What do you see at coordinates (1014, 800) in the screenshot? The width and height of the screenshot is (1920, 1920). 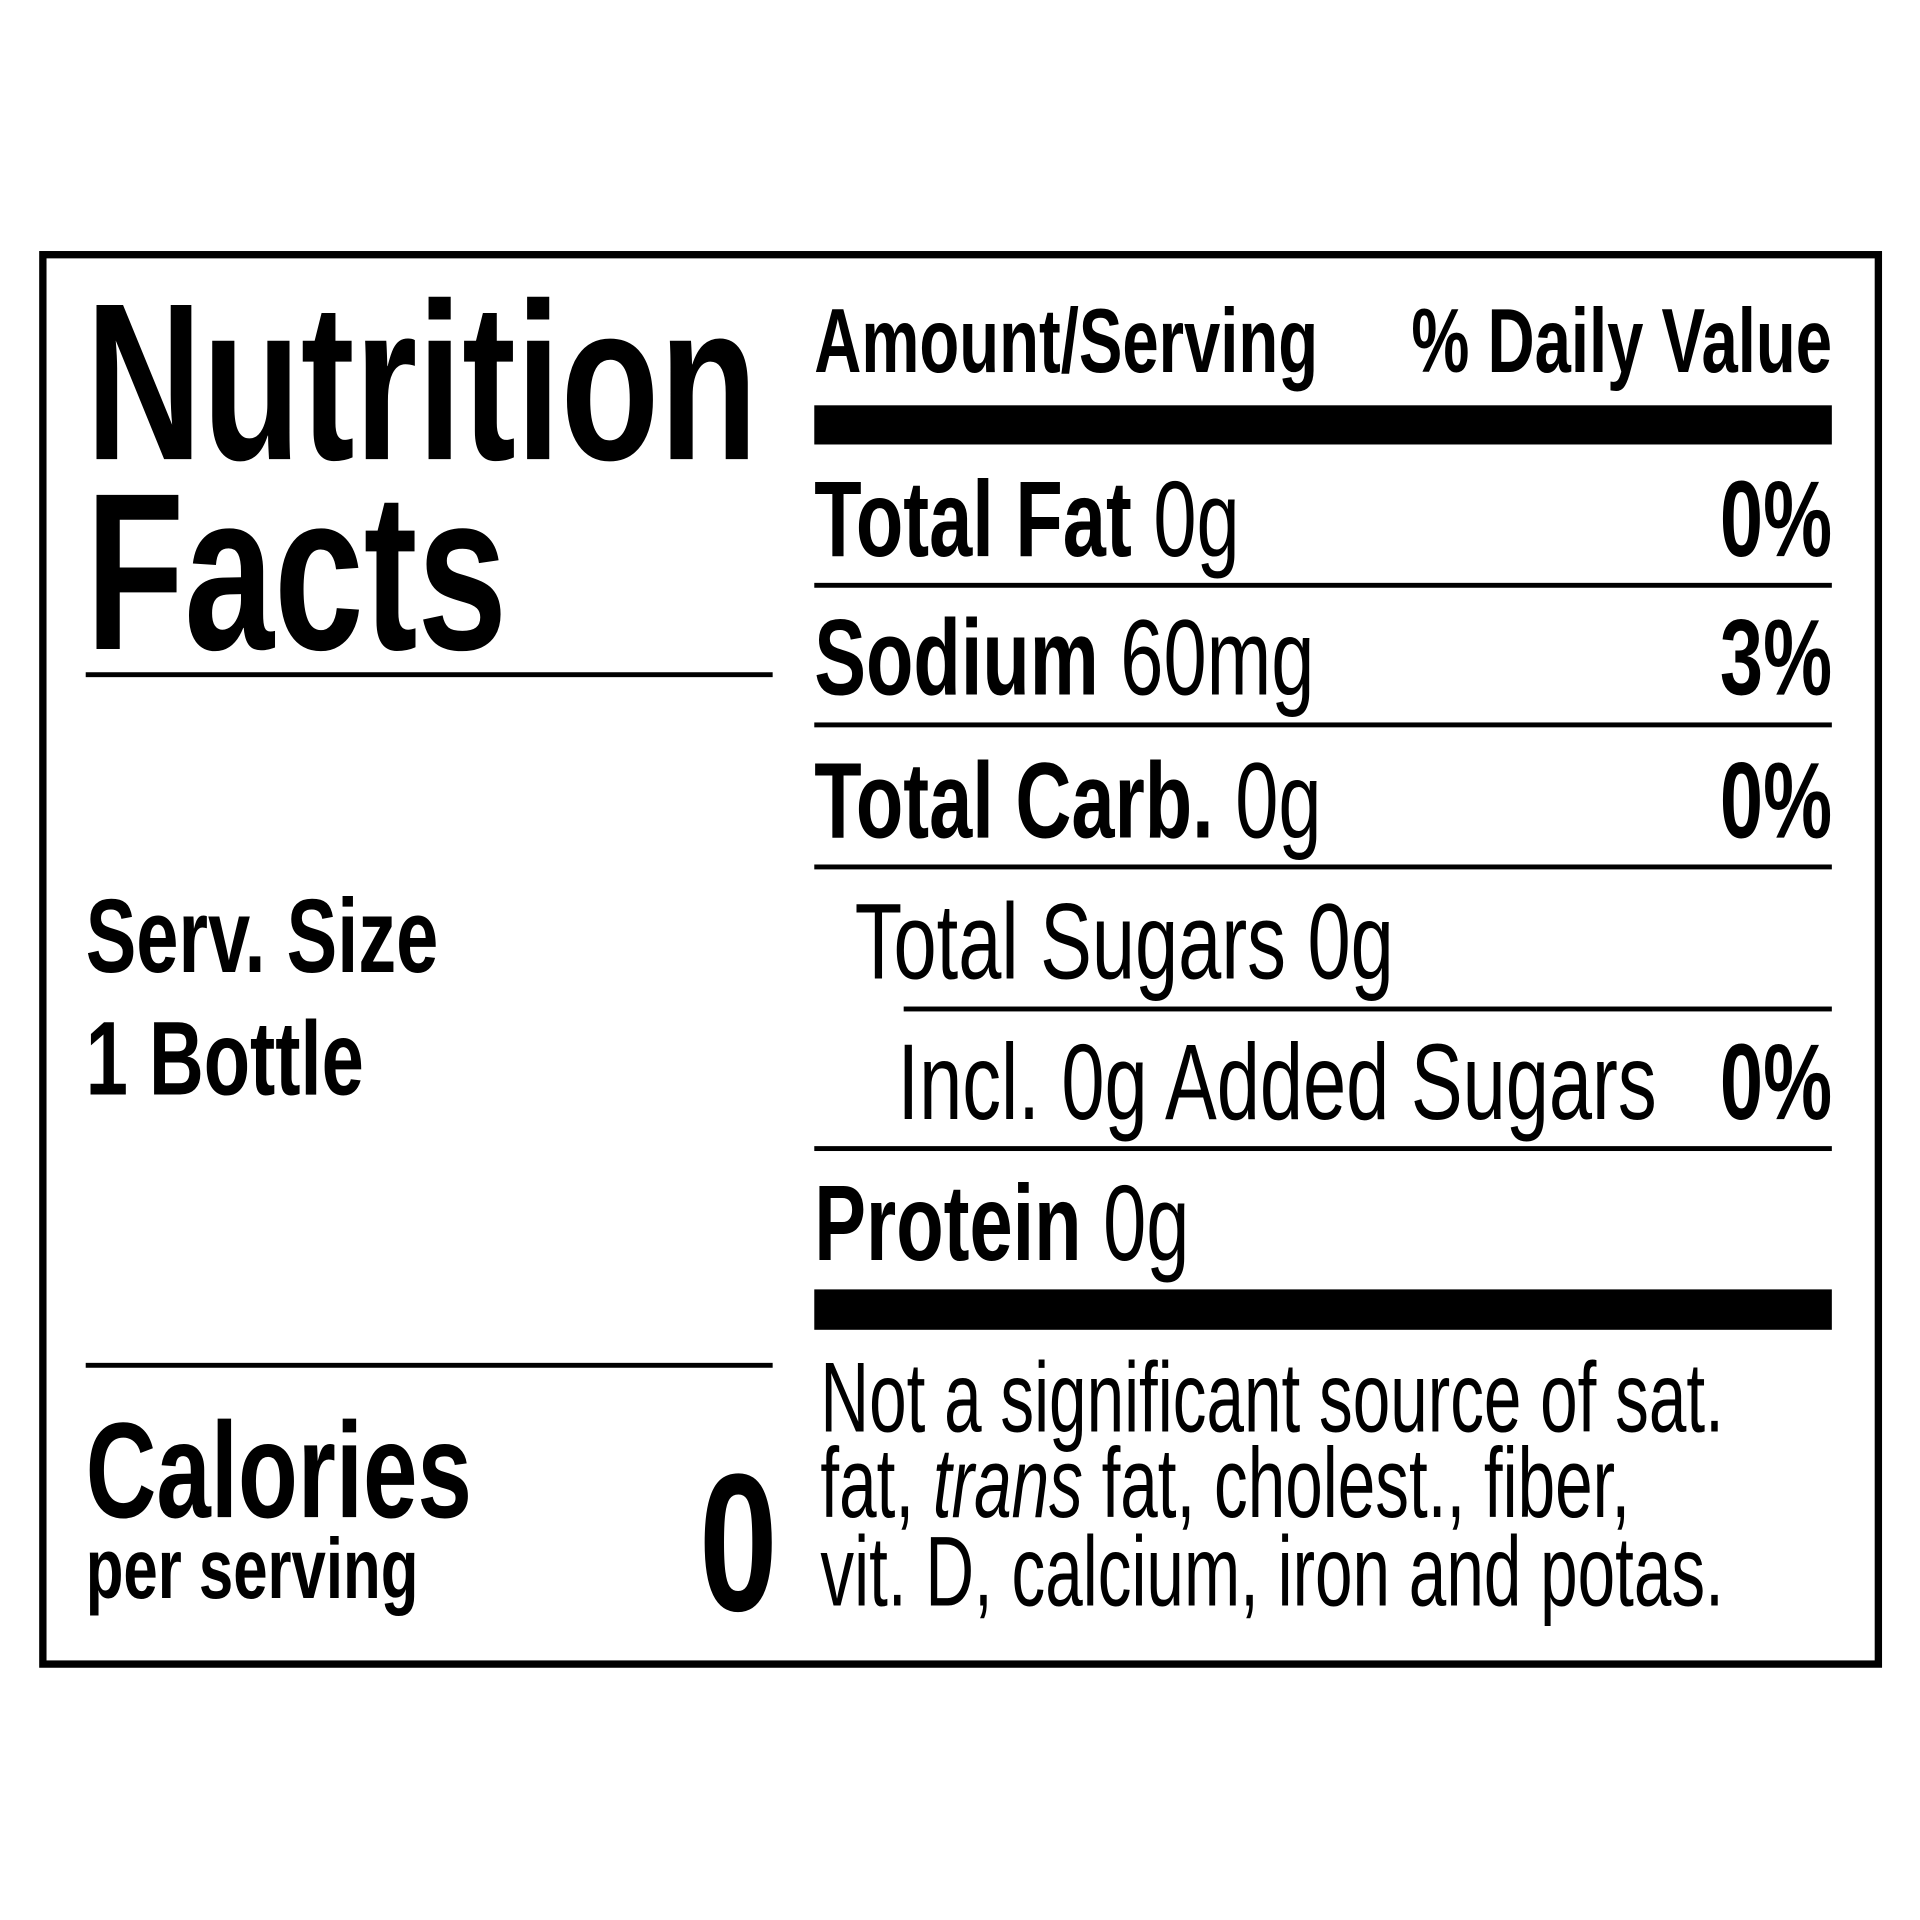 I see `nutrient-name: Total Carb.` at bounding box center [1014, 800].